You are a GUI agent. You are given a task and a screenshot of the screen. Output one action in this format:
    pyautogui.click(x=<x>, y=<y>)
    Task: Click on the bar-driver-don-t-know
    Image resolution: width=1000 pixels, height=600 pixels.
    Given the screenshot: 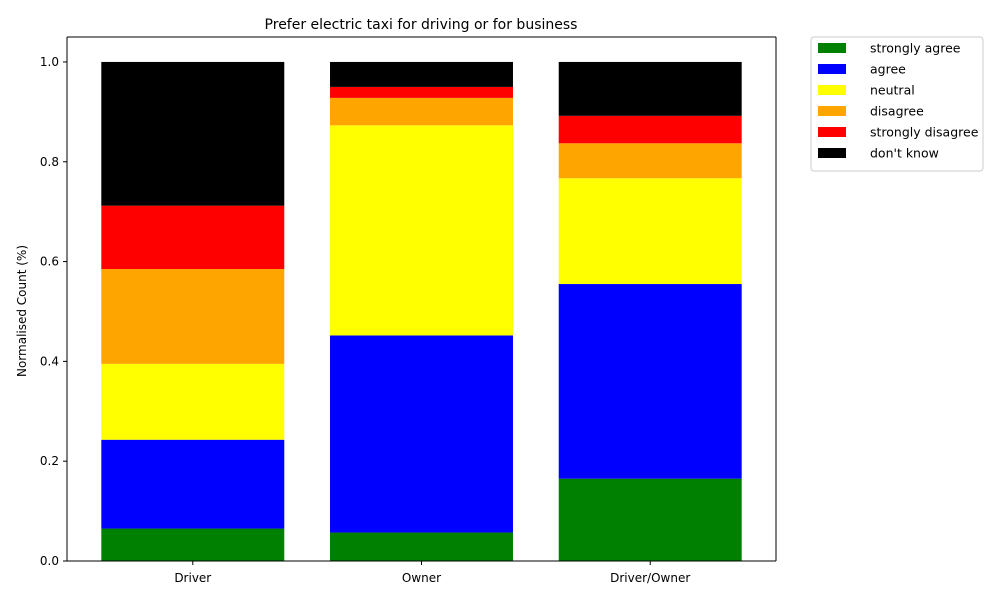 What is the action you would take?
    pyautogui.click(x=193, y=133)
    